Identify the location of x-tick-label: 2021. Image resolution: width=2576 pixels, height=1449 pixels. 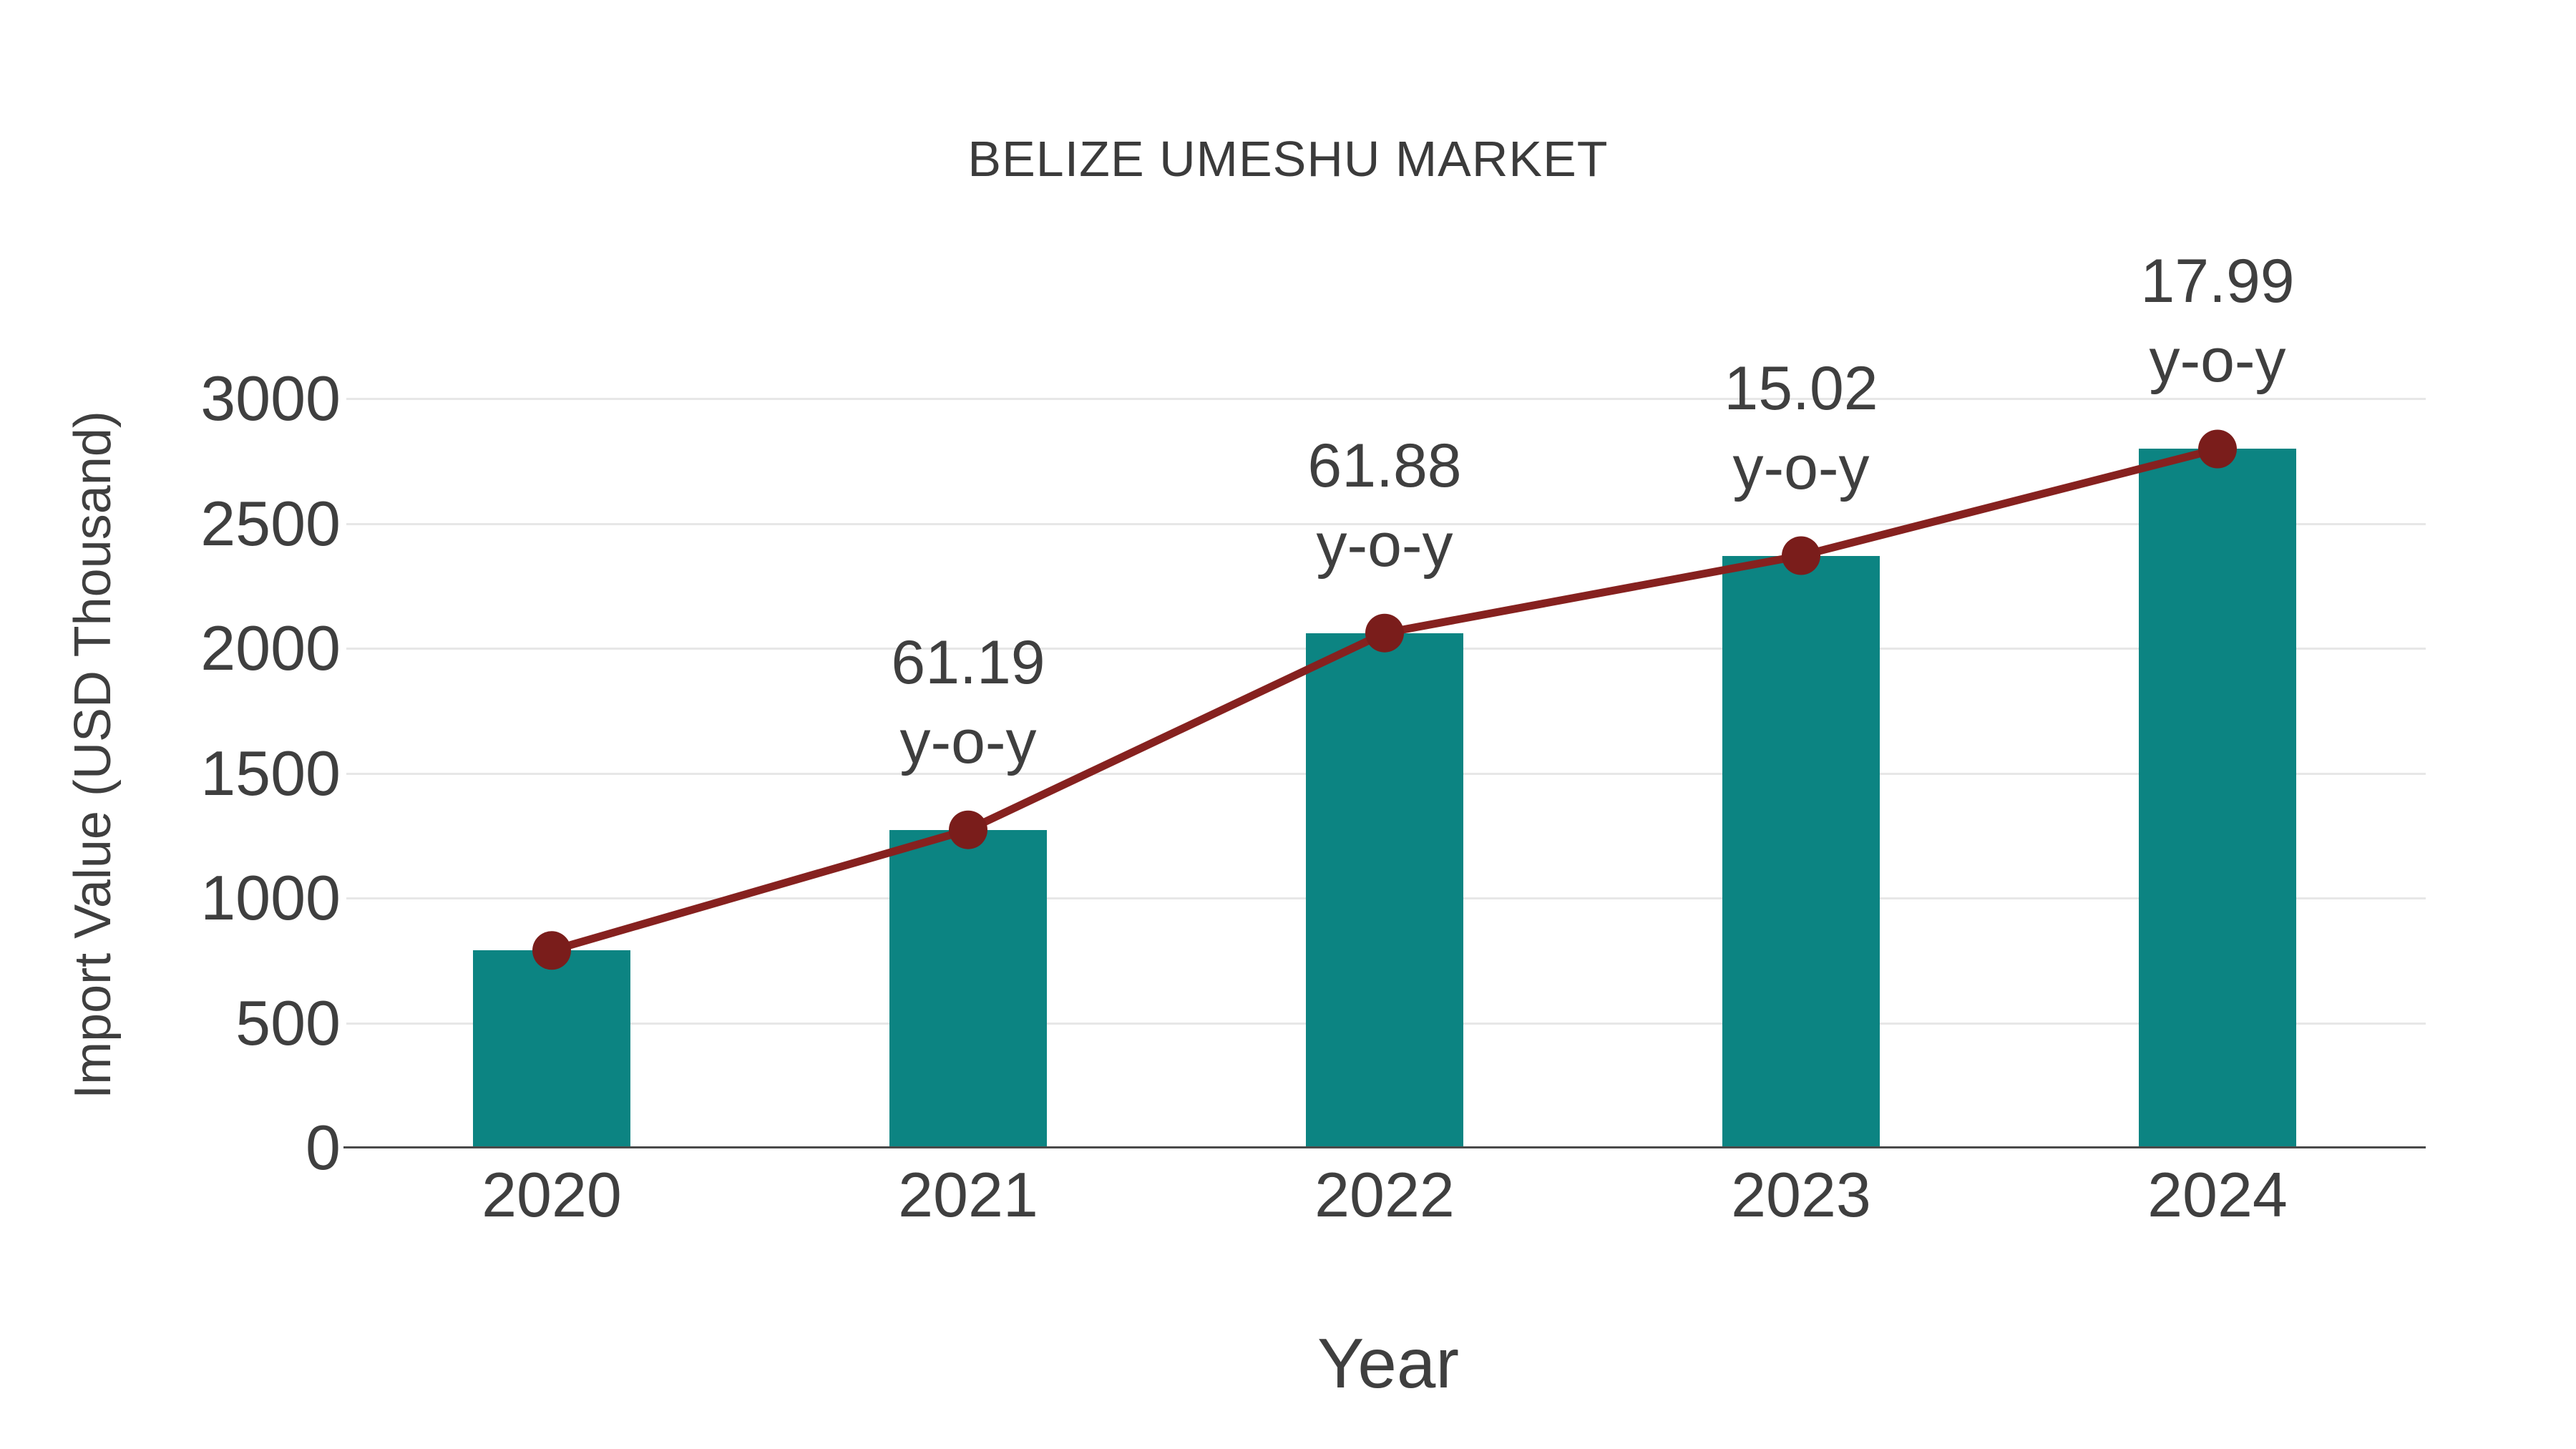
(968, 1194).